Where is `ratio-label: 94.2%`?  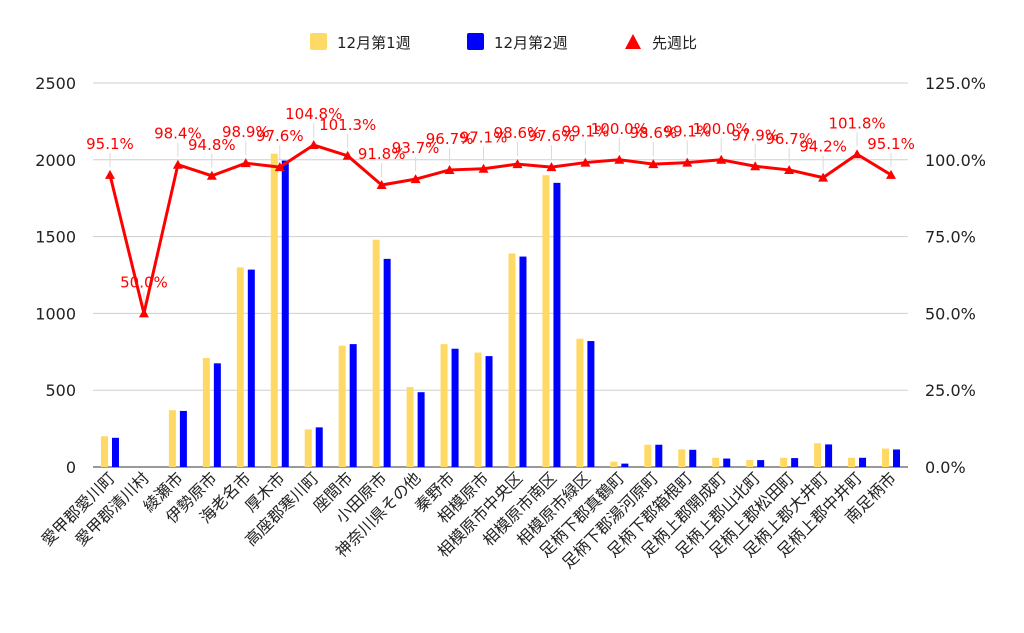
ratio-label: 94.2% is located at coordinates (823, 147).